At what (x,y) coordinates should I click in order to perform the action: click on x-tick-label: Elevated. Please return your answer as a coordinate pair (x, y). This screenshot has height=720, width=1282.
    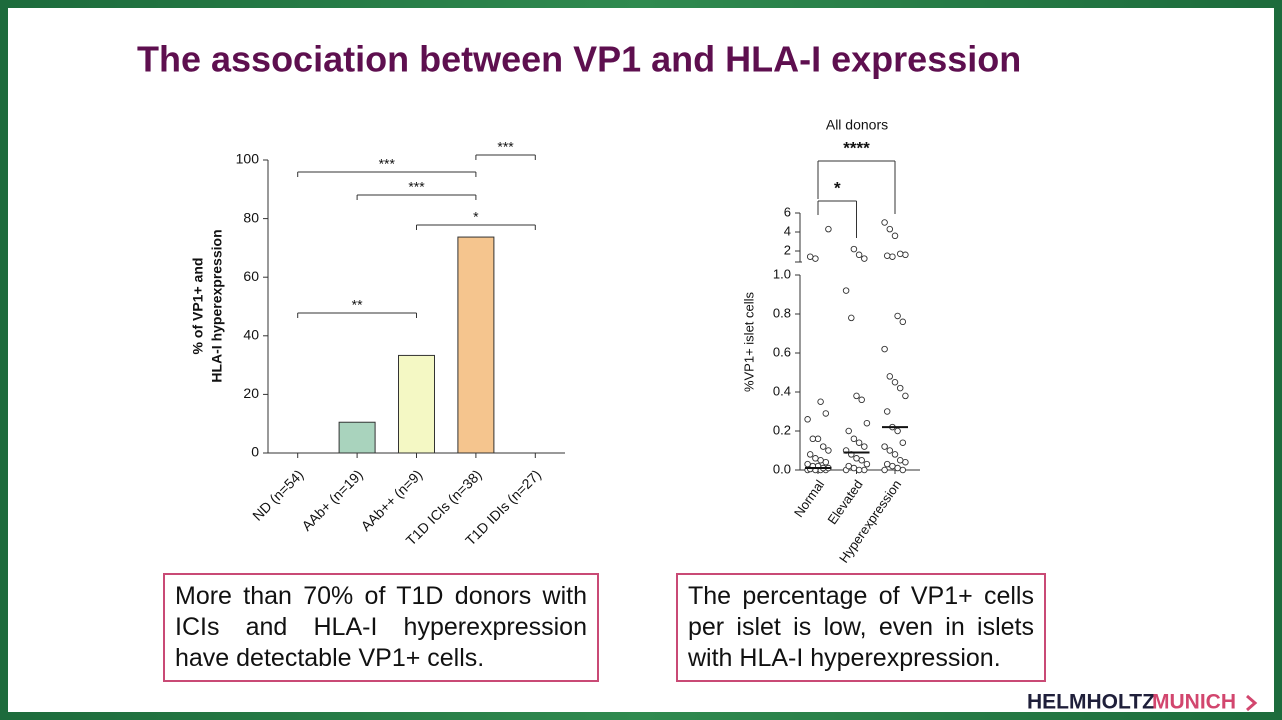
    Looking at the image, I should click on (844, 502).